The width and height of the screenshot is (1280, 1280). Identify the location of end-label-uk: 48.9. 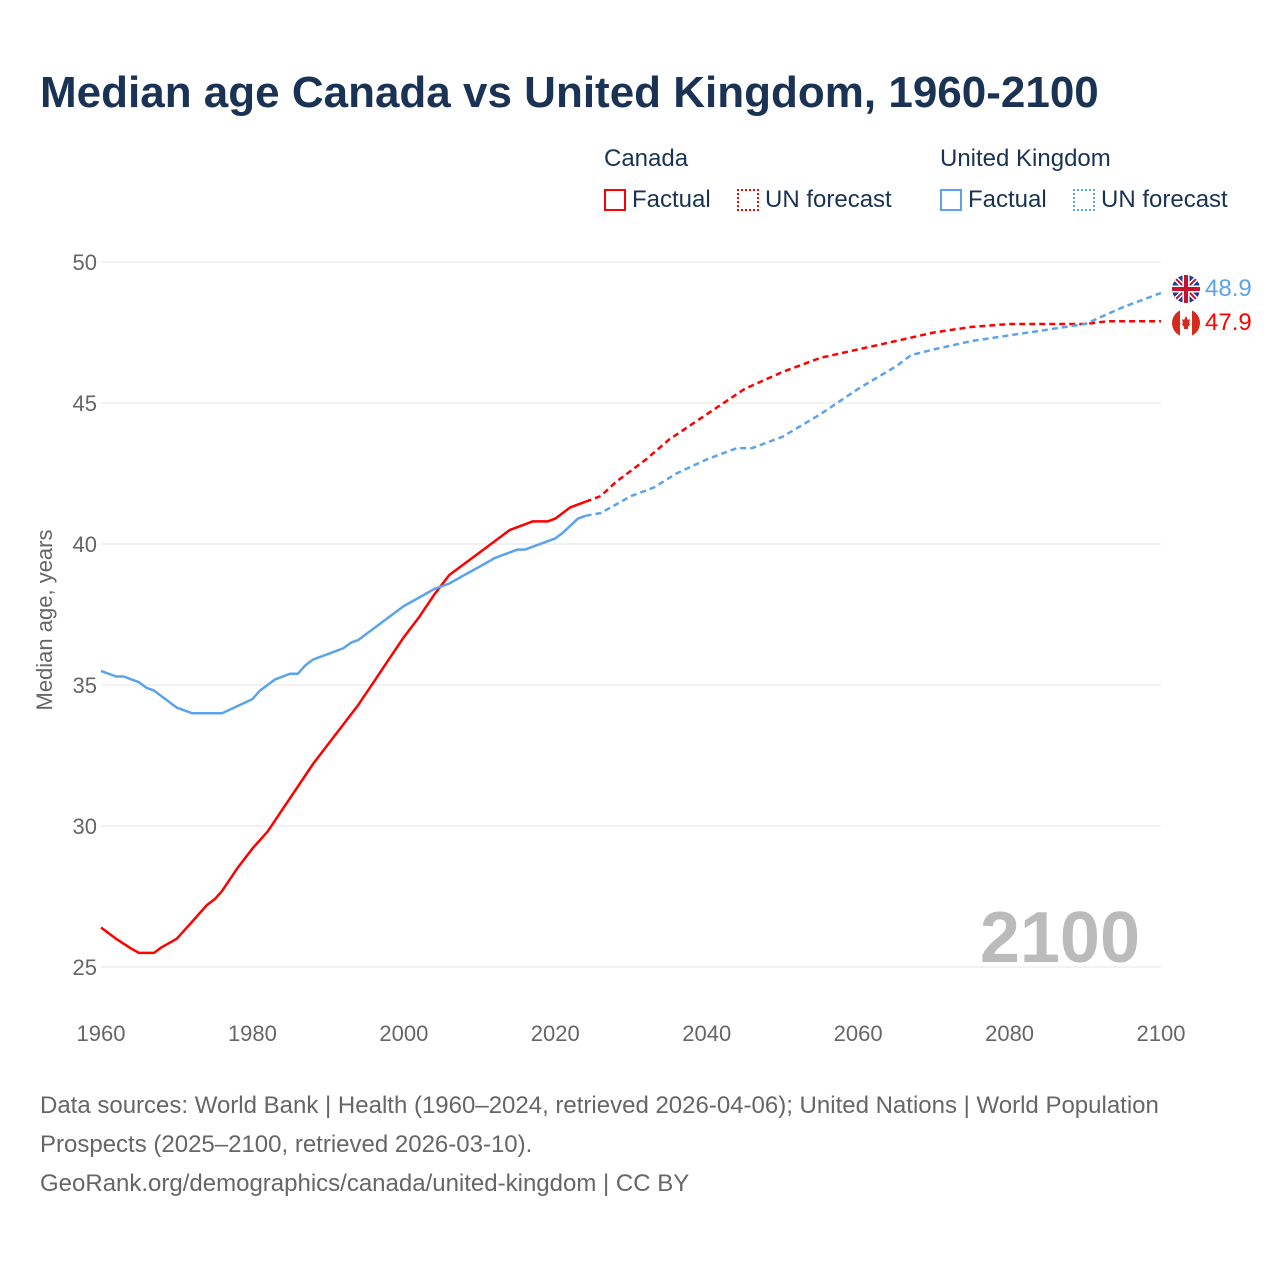
(1228, 288).